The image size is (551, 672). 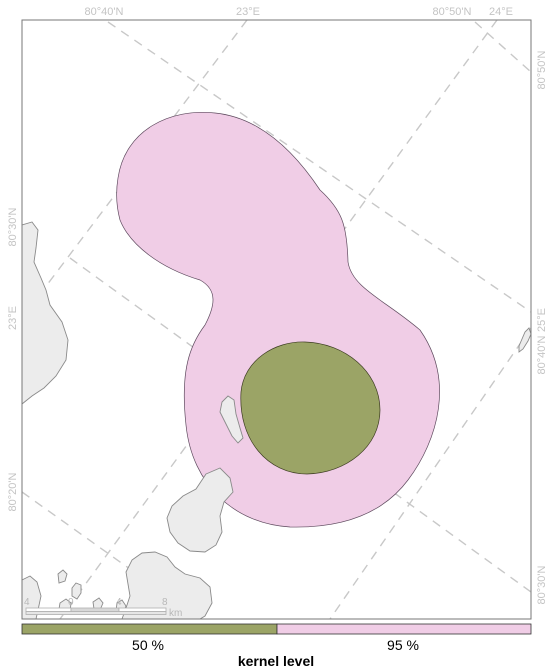 What do you see at coordinates (76, 591) in the screenshot?
I see `islet-b` at bounding box center [76, 591].